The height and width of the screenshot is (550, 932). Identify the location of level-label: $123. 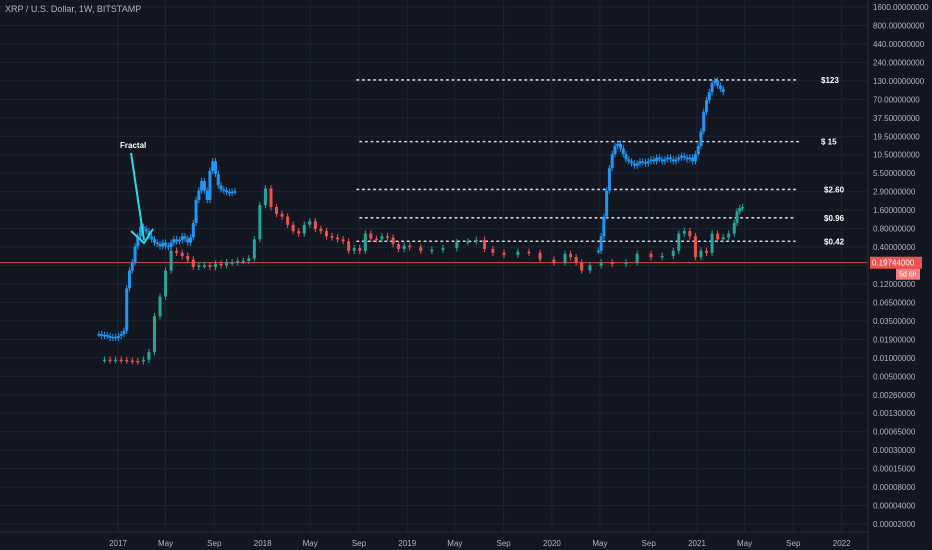
(830, 80).